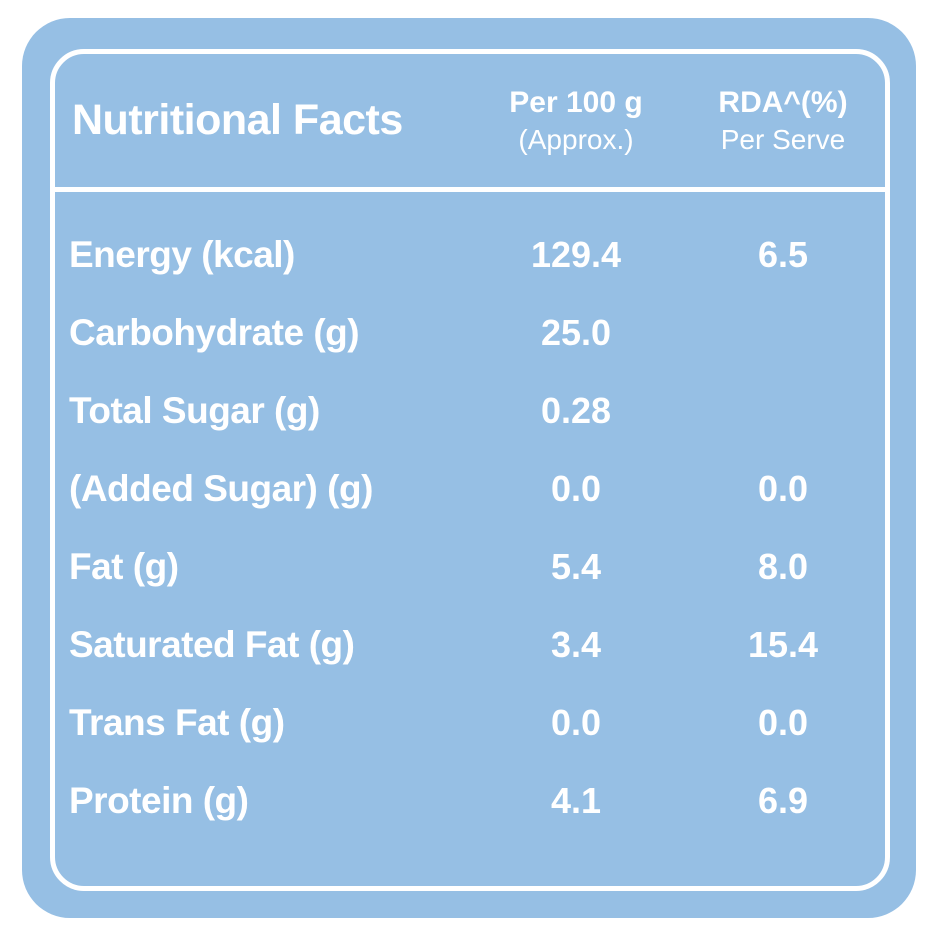  What do you see at coordinates (576, 139) in the screenshot?
I see `per100-header-sublabel: (Approx.)` at bounding box center [576, 139].